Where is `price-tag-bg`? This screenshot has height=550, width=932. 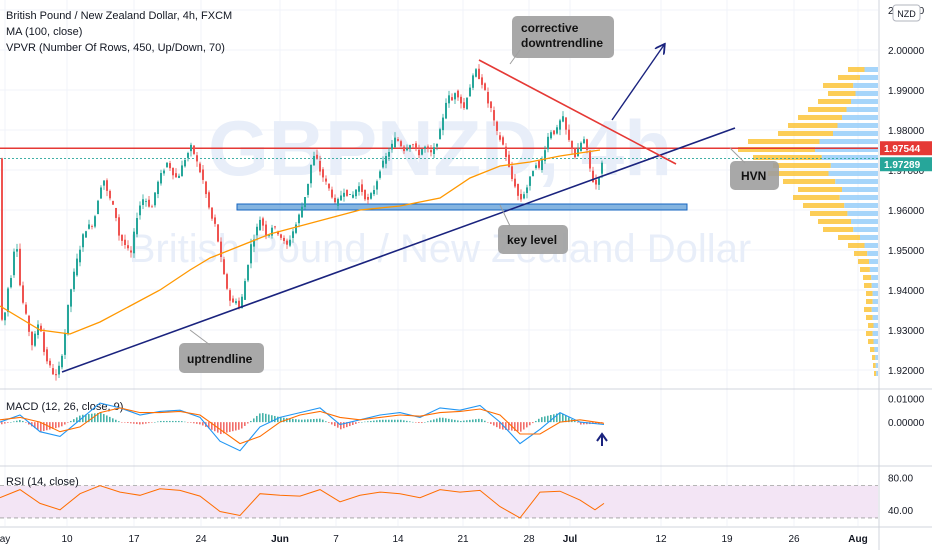 price-tag-bg is located at coordinates (906, 164).